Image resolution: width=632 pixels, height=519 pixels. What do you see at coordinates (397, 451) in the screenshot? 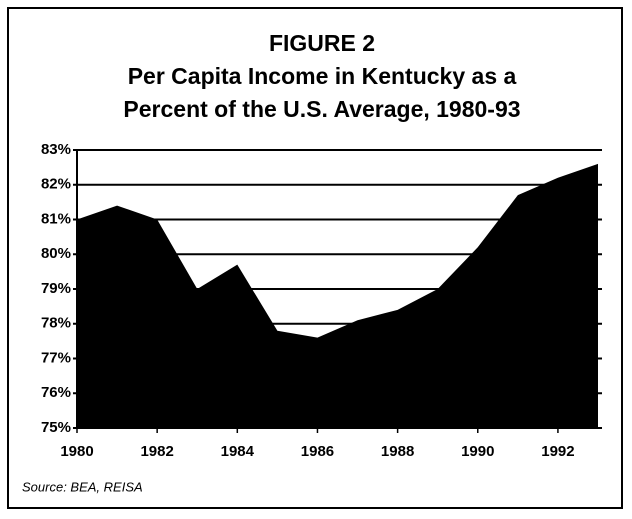
I see `x-tick-label: 1988` at bounding box center [397, 451].